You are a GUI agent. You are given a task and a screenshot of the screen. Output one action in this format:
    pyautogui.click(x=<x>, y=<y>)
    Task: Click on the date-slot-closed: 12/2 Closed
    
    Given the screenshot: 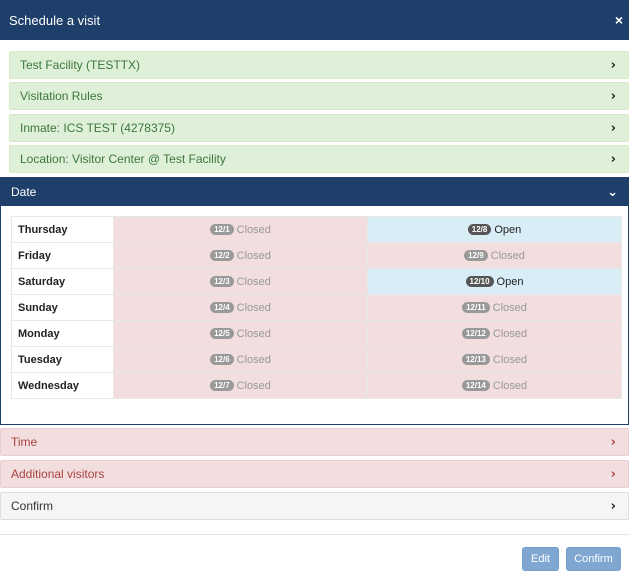 What is the action you would take?
    pyautogui.click(x=240, y=255)
    